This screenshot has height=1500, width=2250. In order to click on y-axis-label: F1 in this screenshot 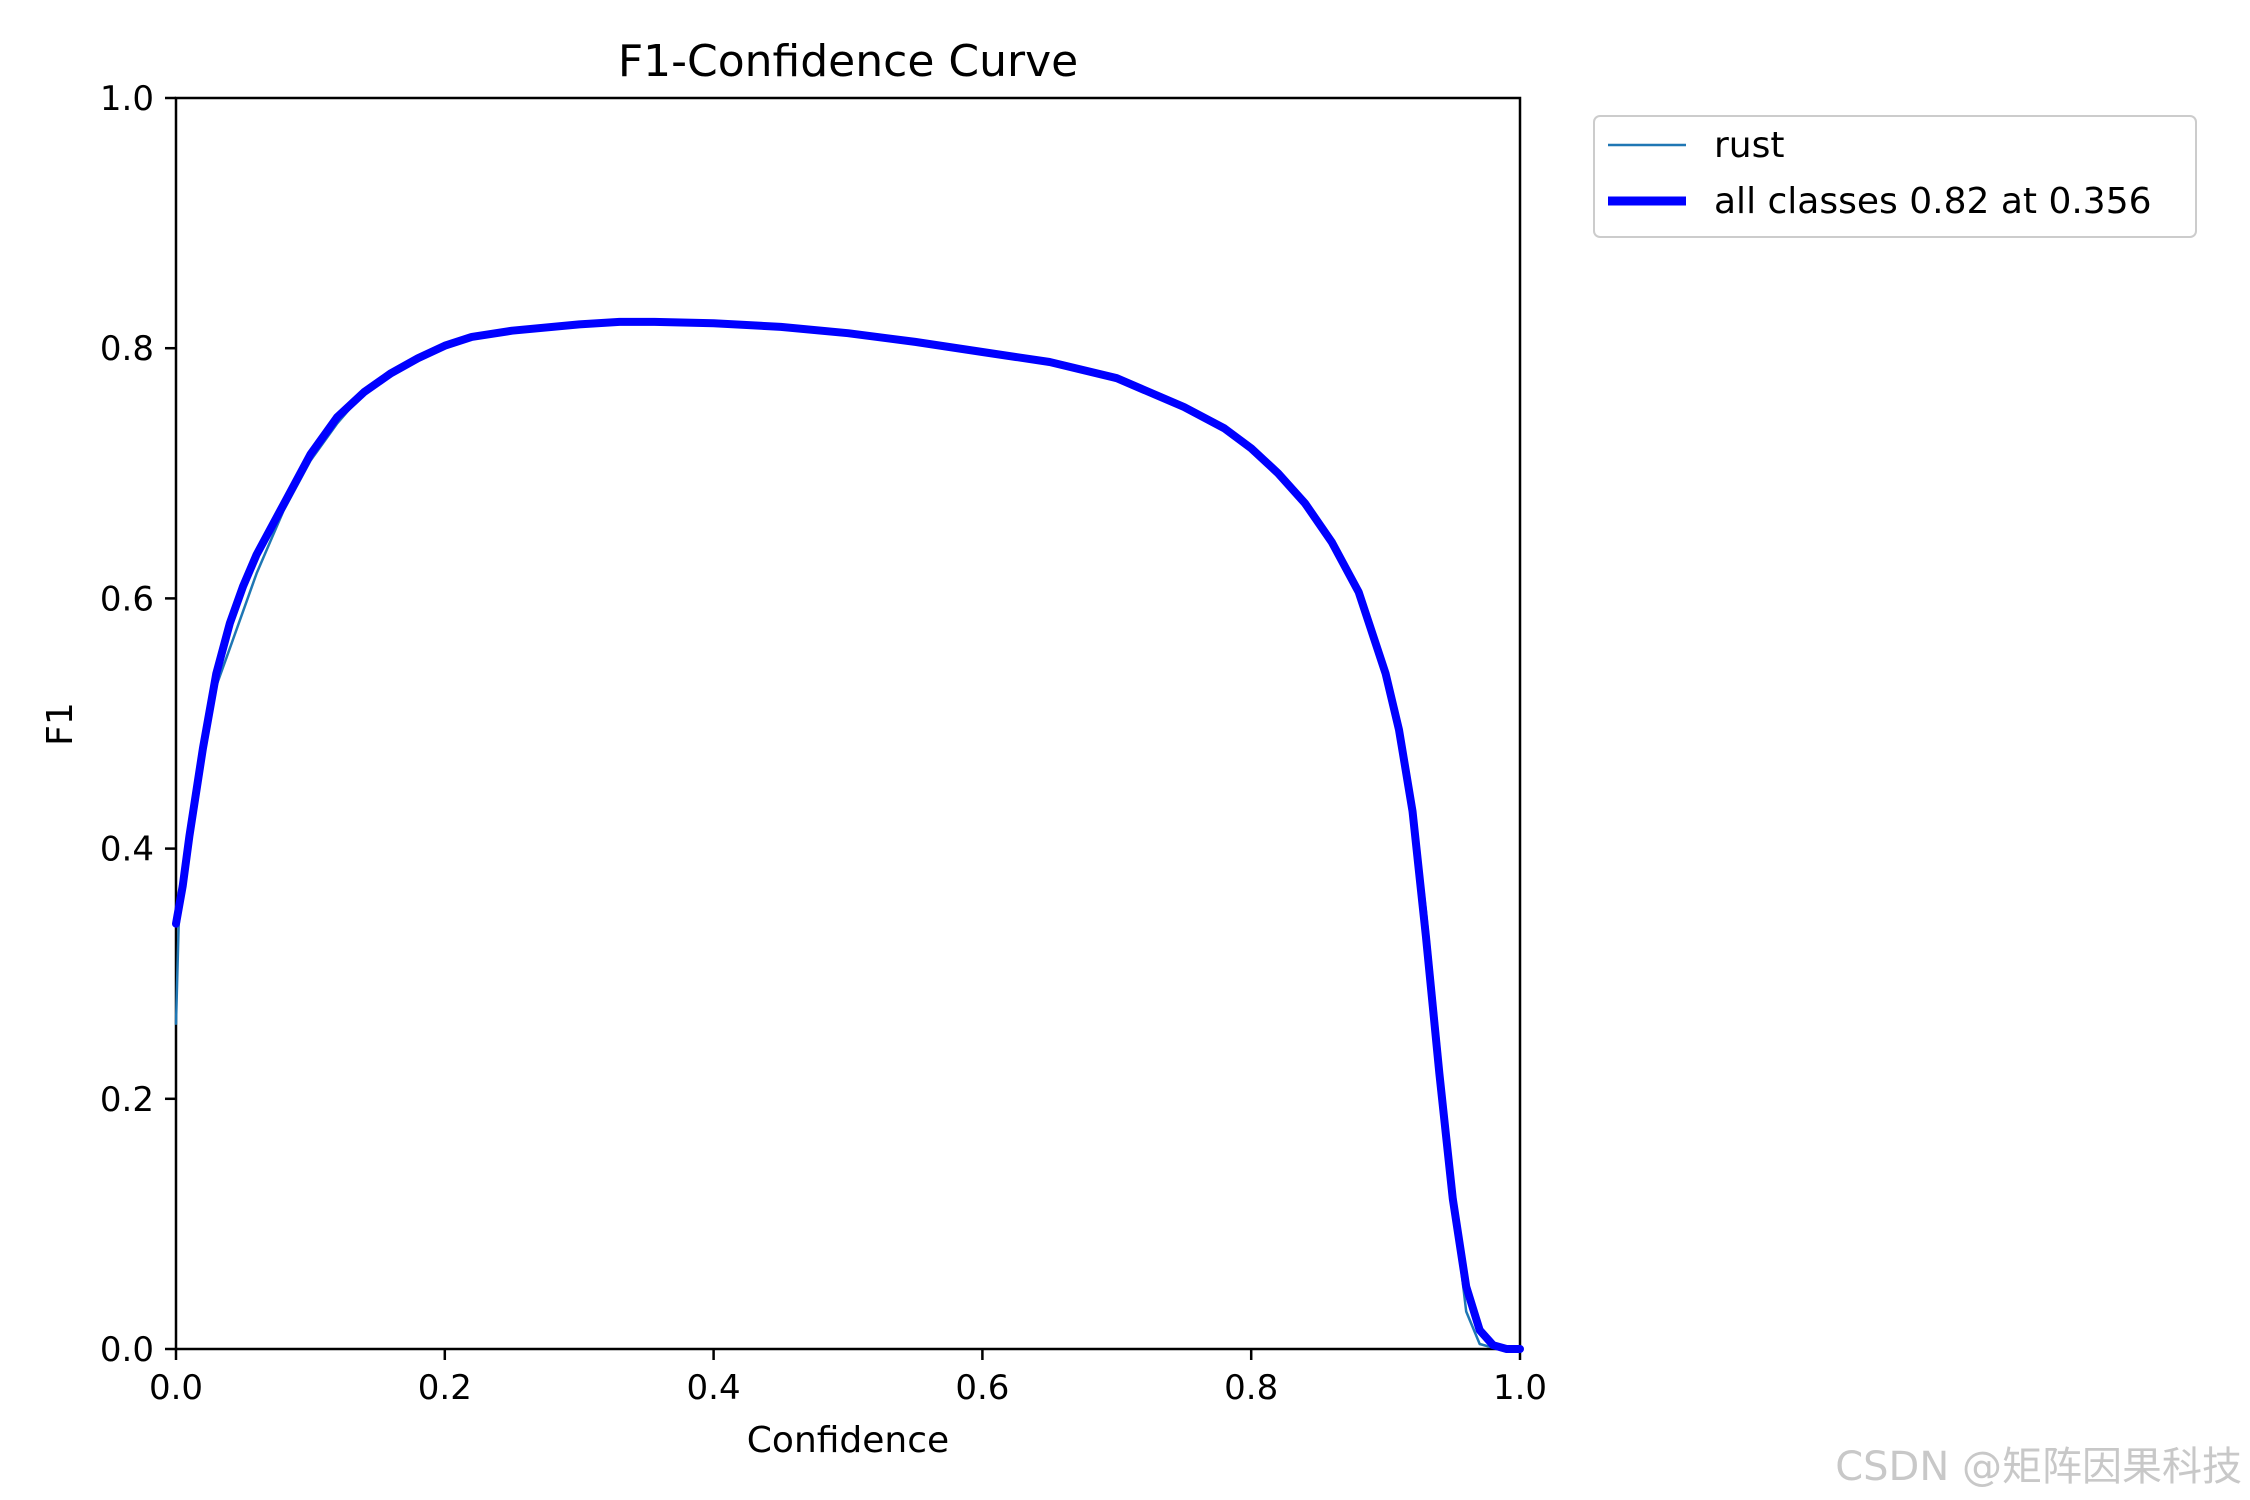, I will do `click(60, 724)`.